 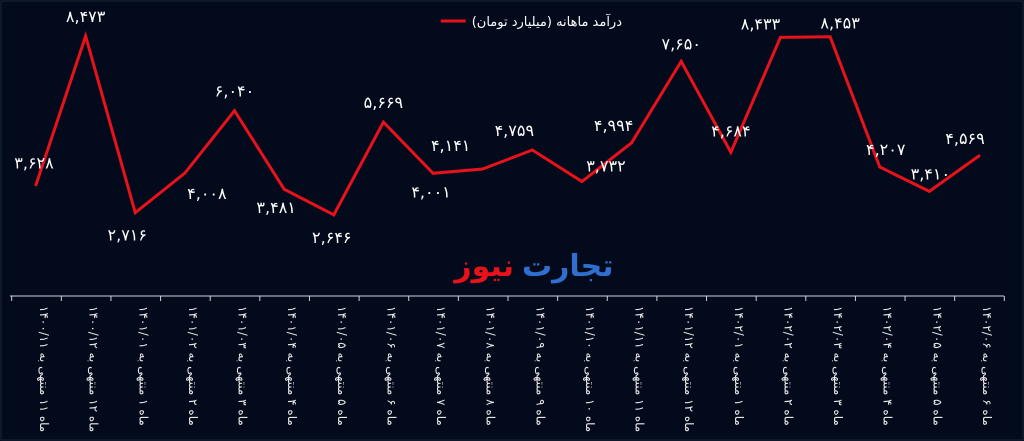 What do you see at coordinates (547, 21) in the screenshot?
I see `legend-label: درآمد ماهانه (میلیارد تومان)` at bounding box center [547, 21].